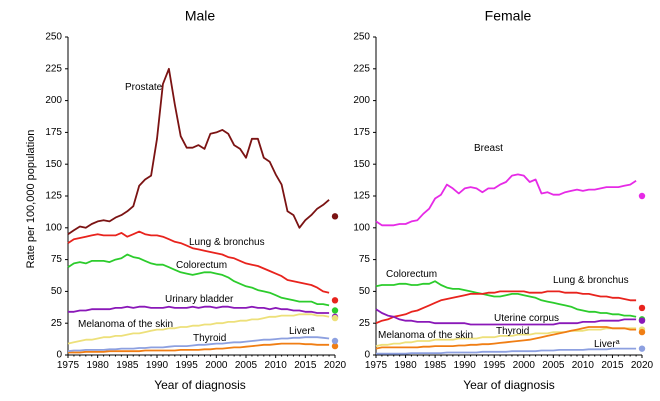  Describe the element at coordinates (198, 280) in the screenshot. I see `male-series-colorectum` at that location.